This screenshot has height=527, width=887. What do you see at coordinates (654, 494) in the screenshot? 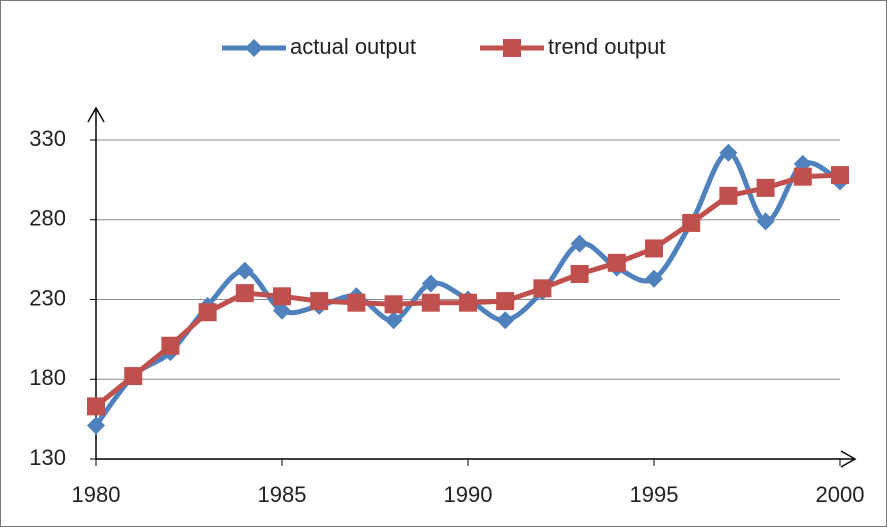
I see `x-tick-label: 1995` at bounding box center [654, 494].